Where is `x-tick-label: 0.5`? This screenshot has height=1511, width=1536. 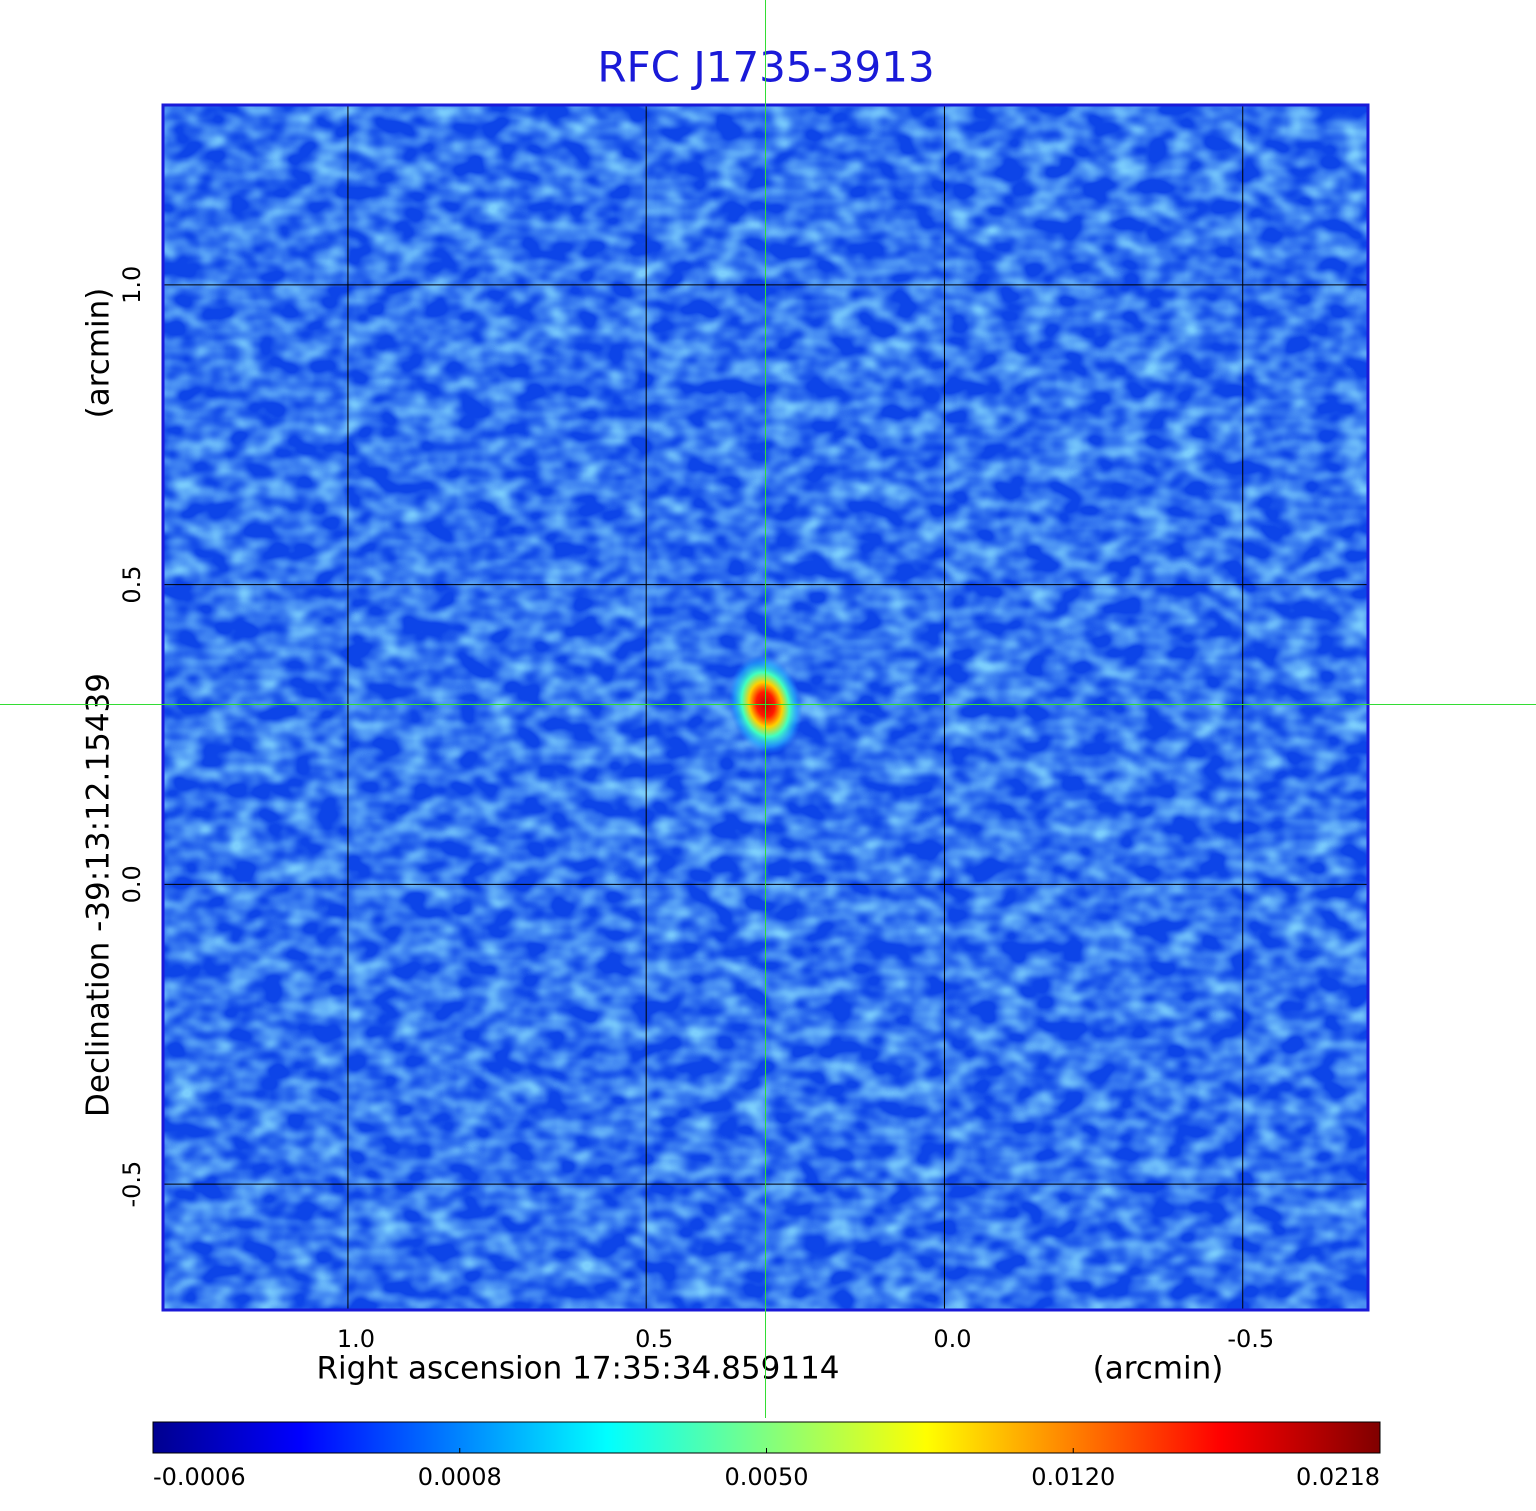
x-tick-label: 0.5 is located at coordinates (654, 1339).